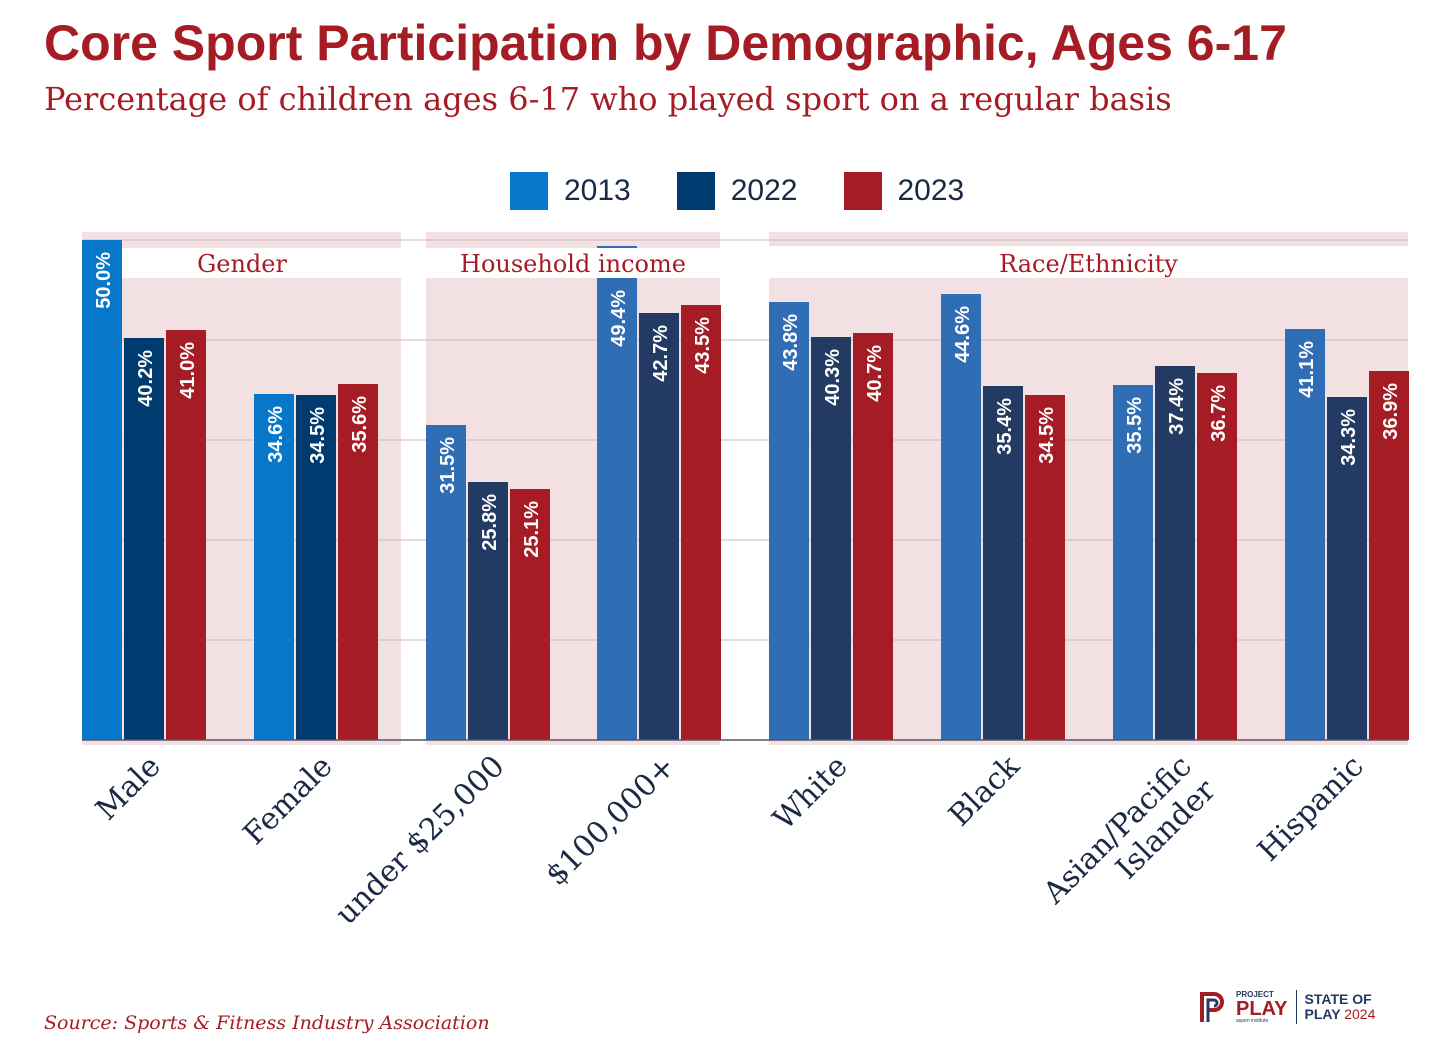 The image size is (1448, 1060). What do you see at coordinates (242, 264) in the screenshot?
I see `group-label: Gender` at bounding box center [242, 264].